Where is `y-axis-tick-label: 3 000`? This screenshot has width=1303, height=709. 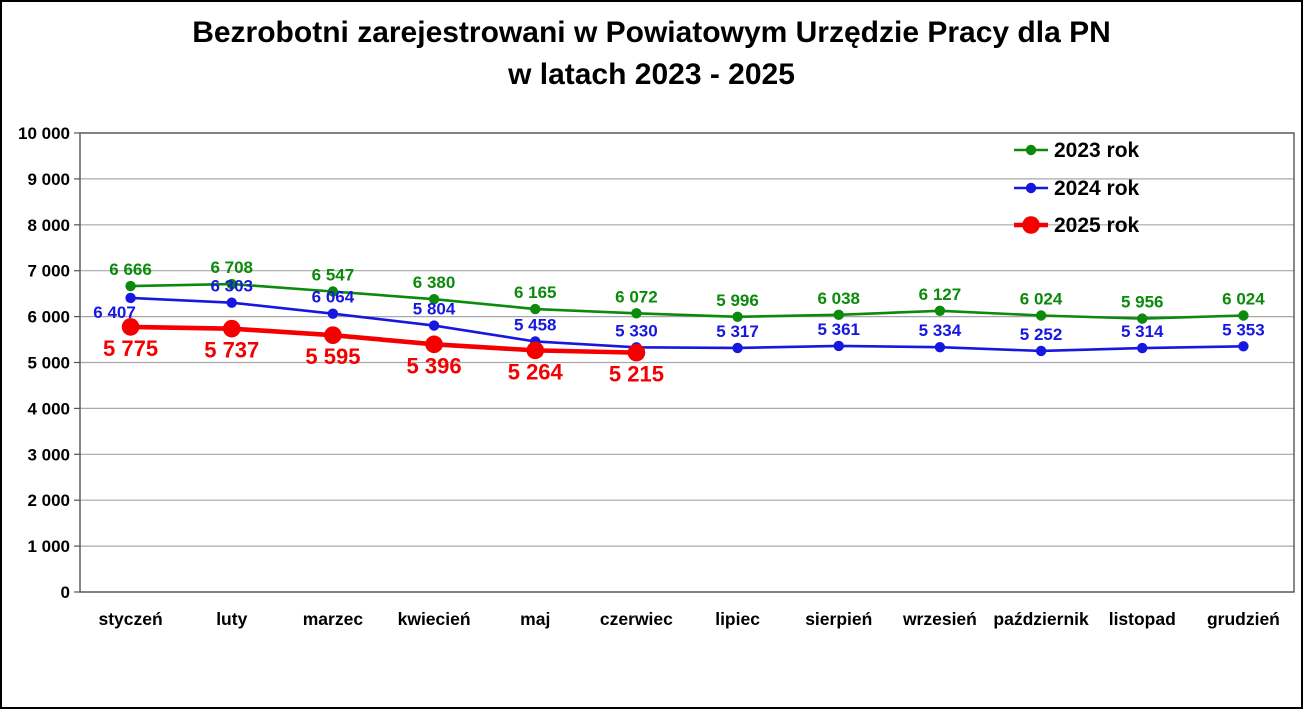
y-axis-tick-label: 3 000 is located at coordinates (48, 454).